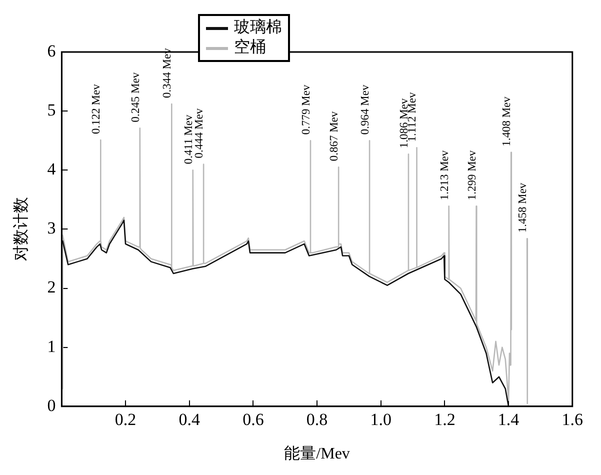 This screenshot has height=475, width=601. Describe the element at coordinates (381, 420) in the screenshot. I see `x-tick-label: 1.0` at that location.